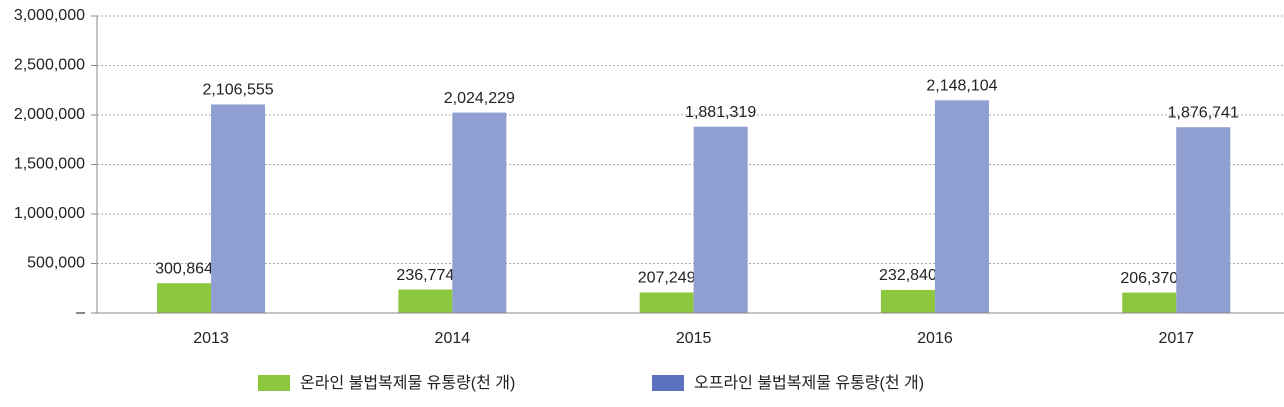  I want to click on value-label: 232,840, so click(908, 275).